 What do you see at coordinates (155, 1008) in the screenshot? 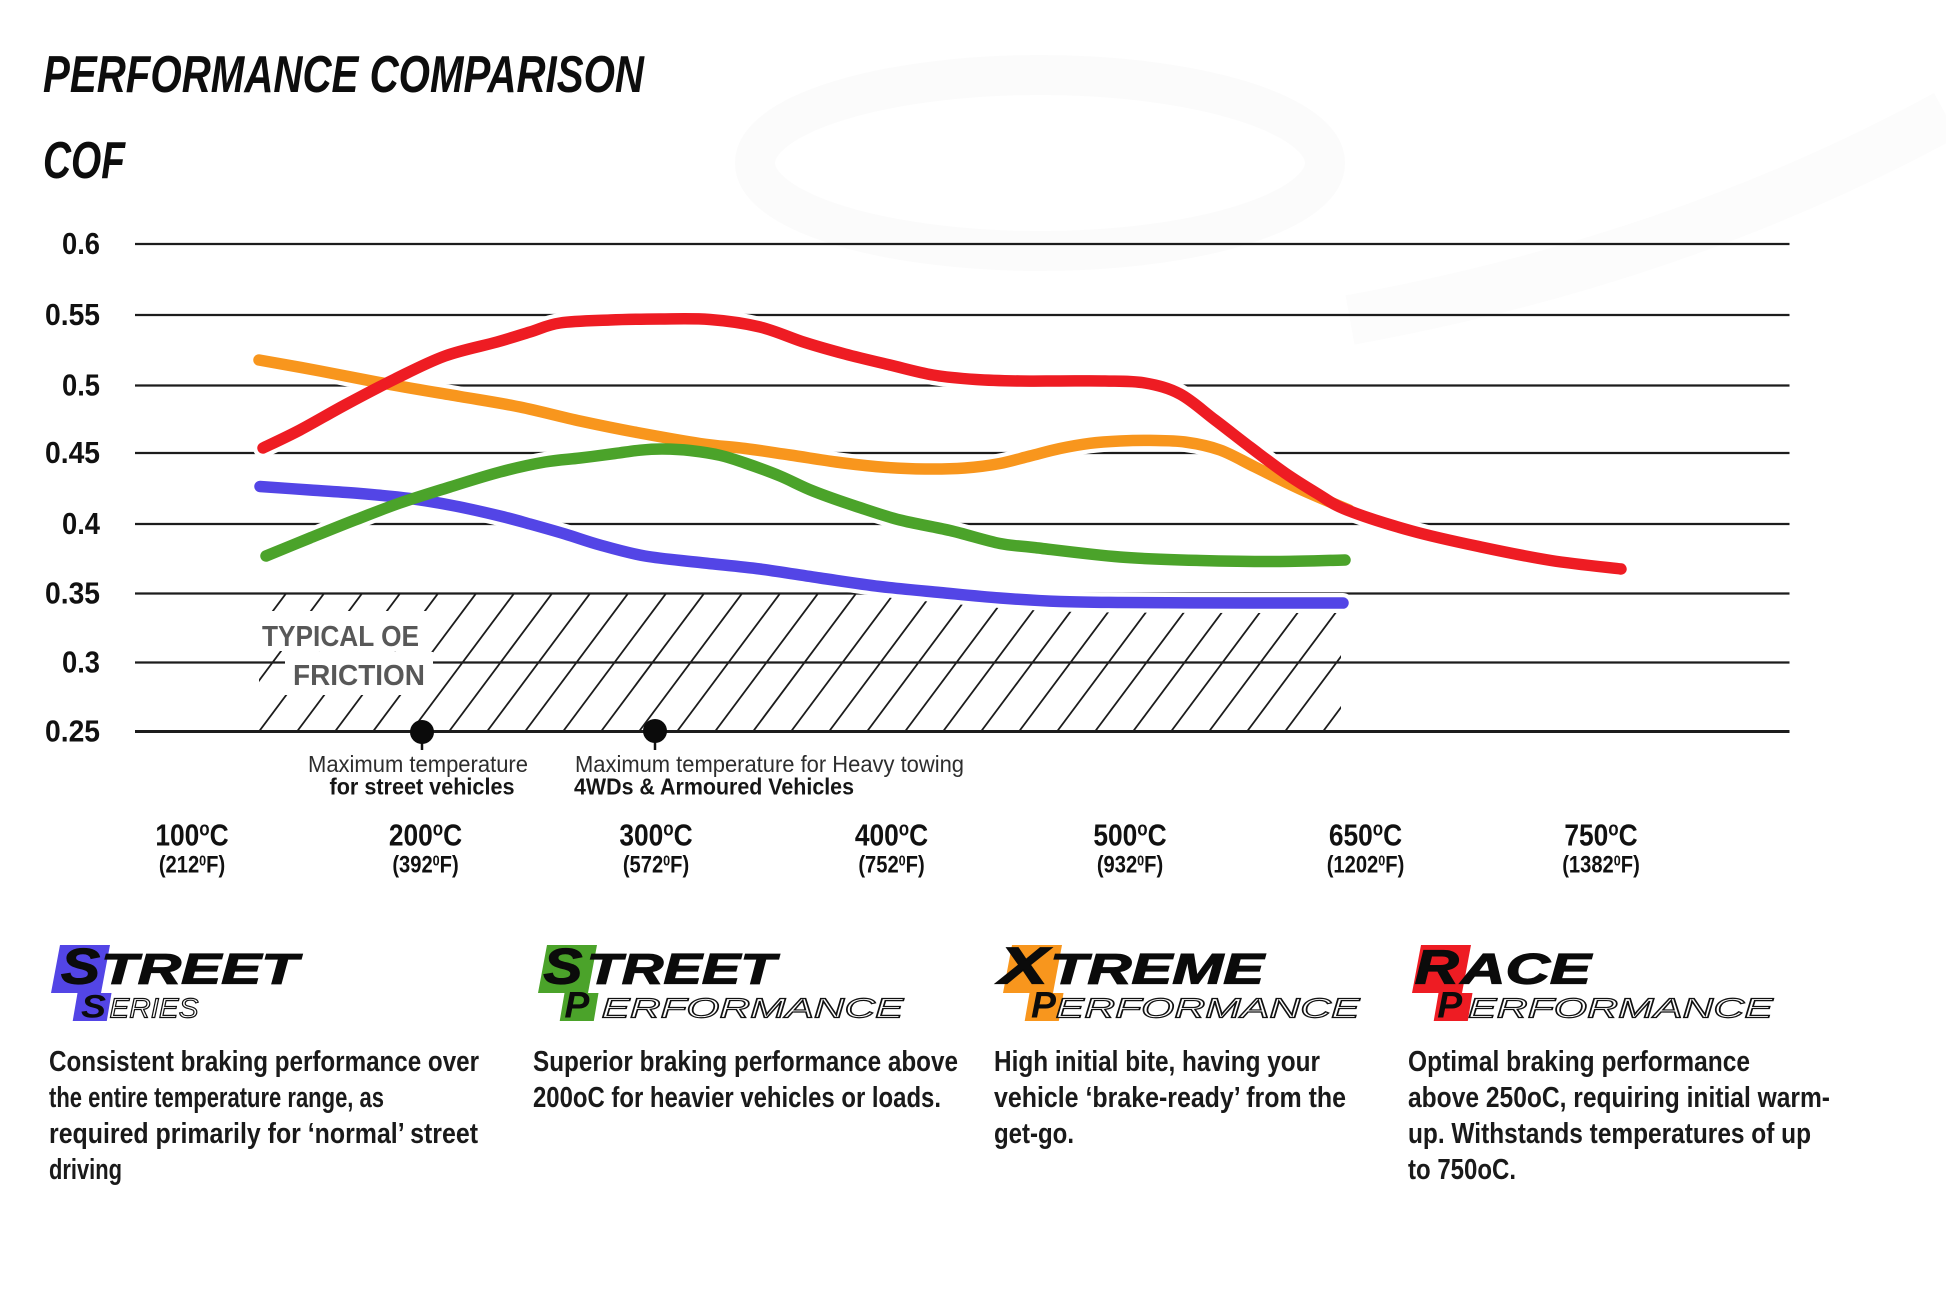
I see `svg-text: ERIES` at bounding box center [155, 1008].